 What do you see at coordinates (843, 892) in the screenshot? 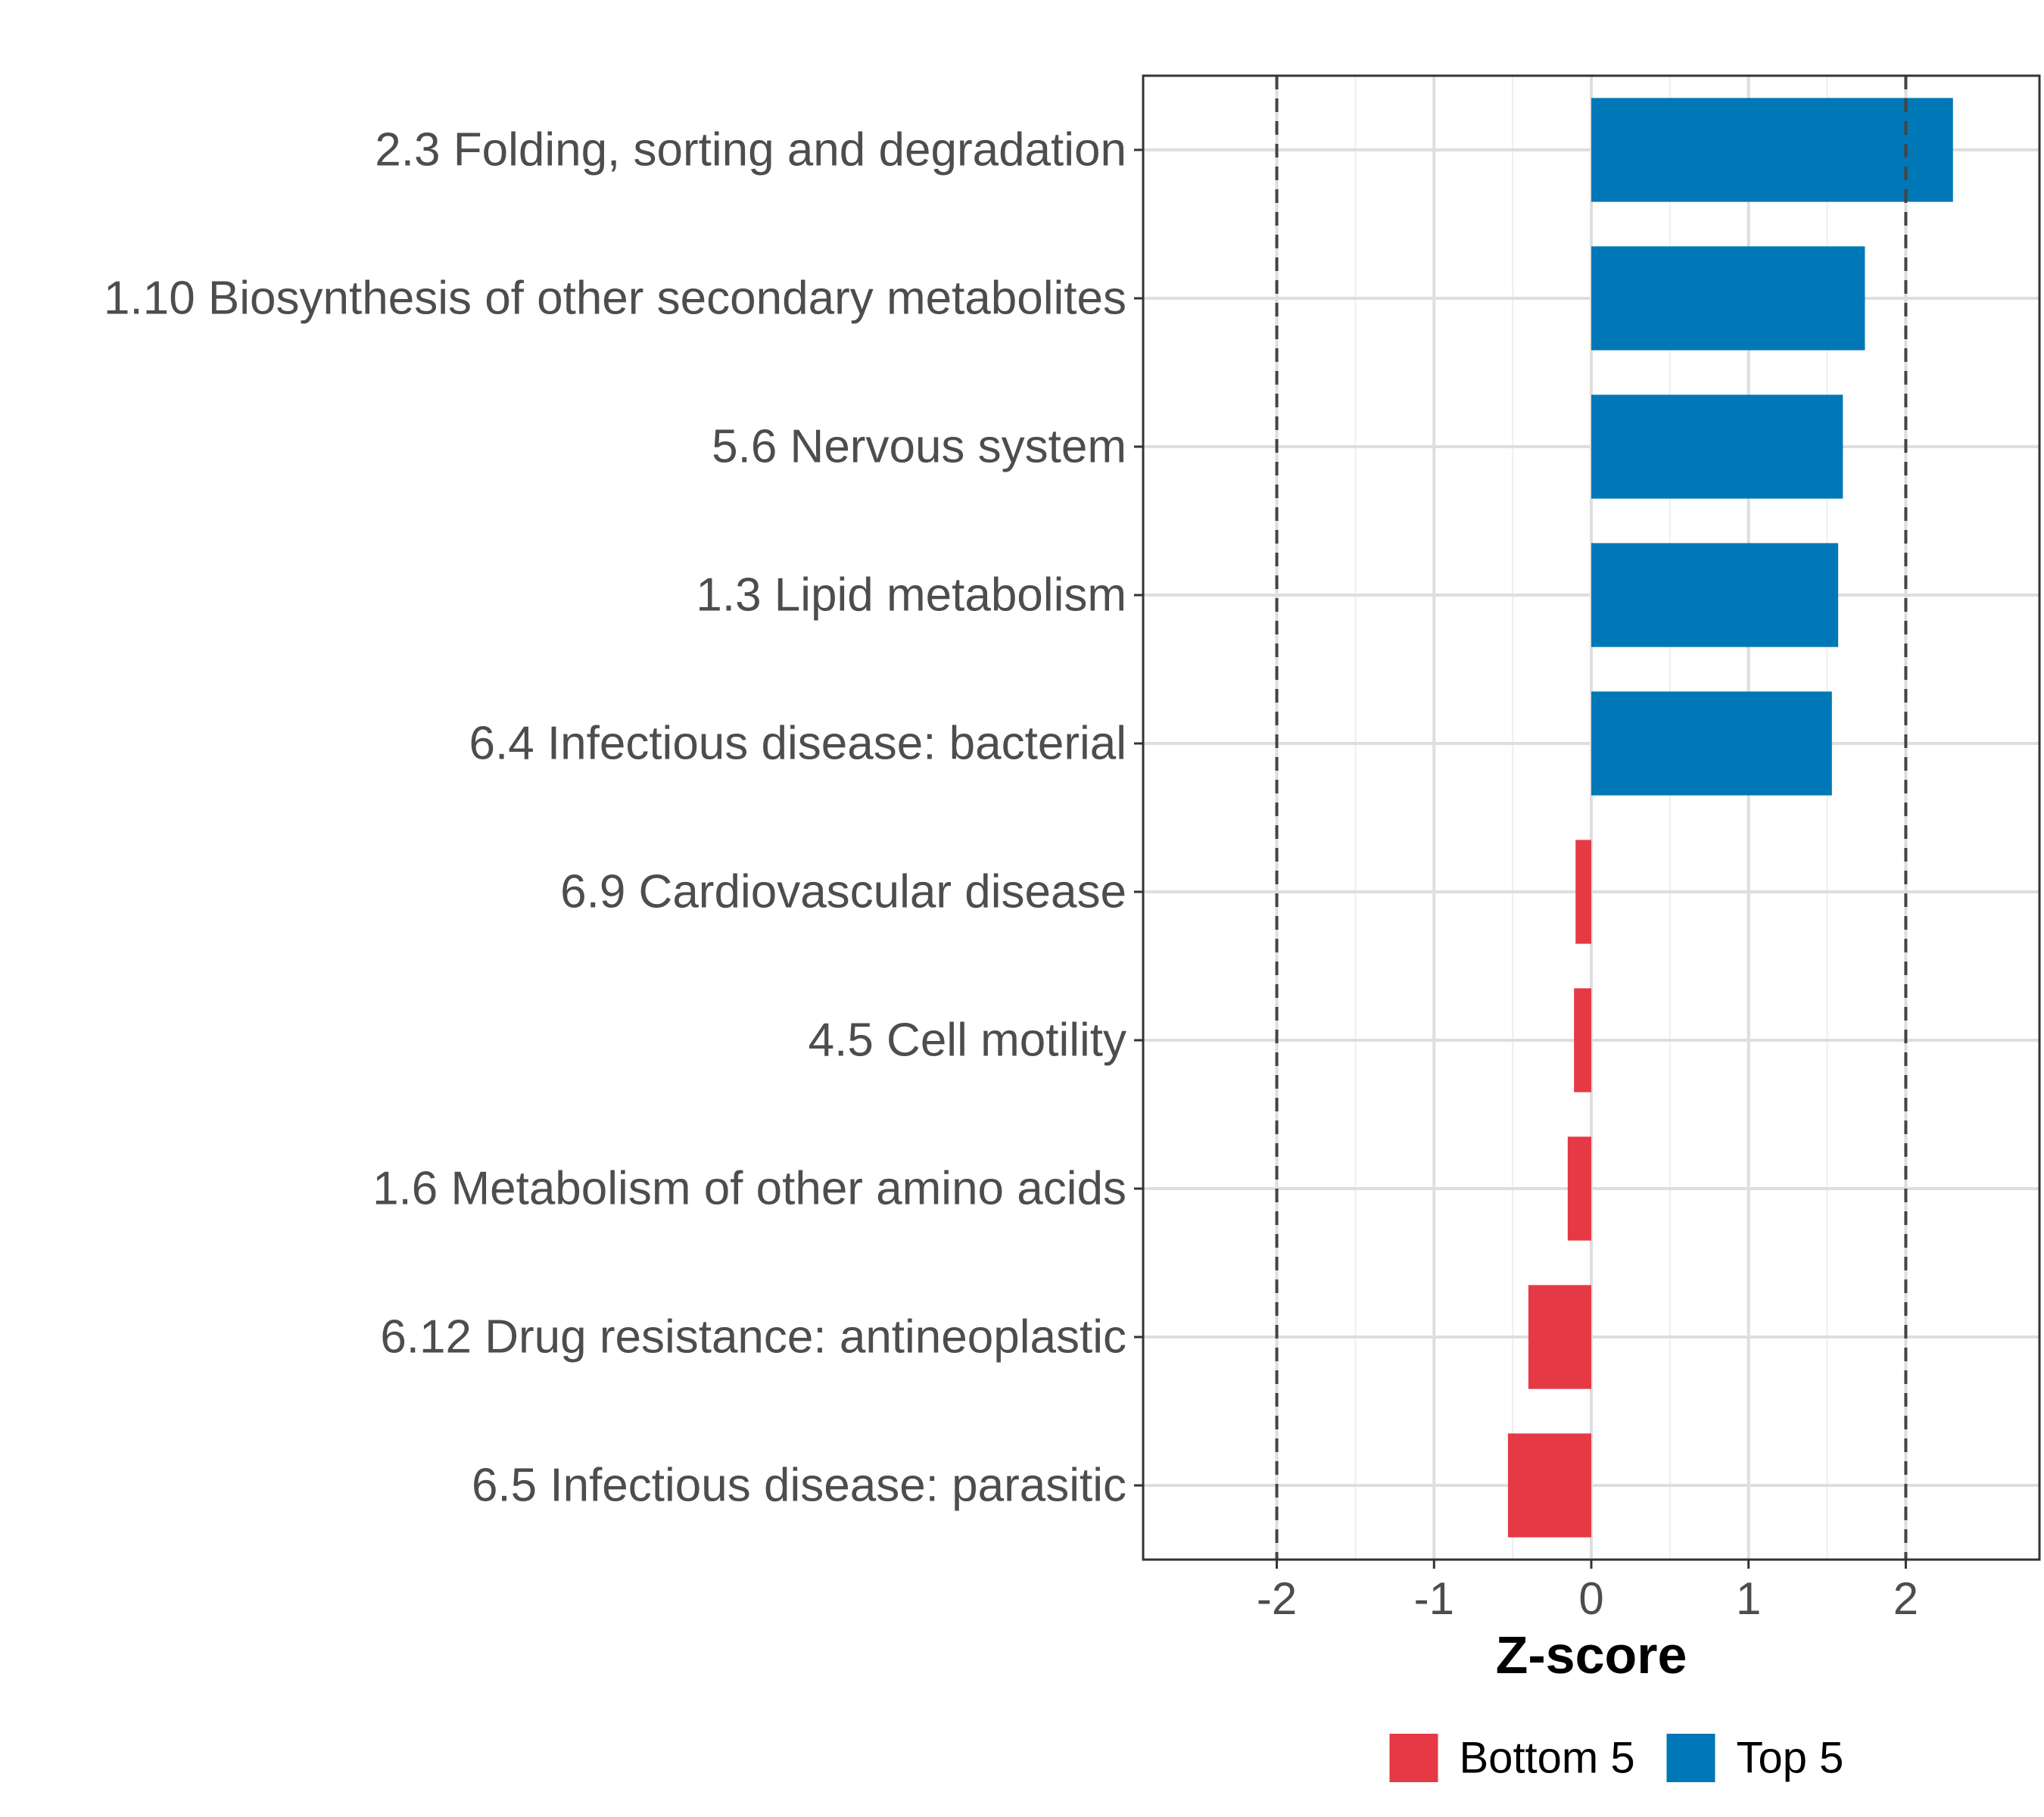
I see `y-tick-label: 6.9 Cardiovascular disease` at bounding box center [843, 892].